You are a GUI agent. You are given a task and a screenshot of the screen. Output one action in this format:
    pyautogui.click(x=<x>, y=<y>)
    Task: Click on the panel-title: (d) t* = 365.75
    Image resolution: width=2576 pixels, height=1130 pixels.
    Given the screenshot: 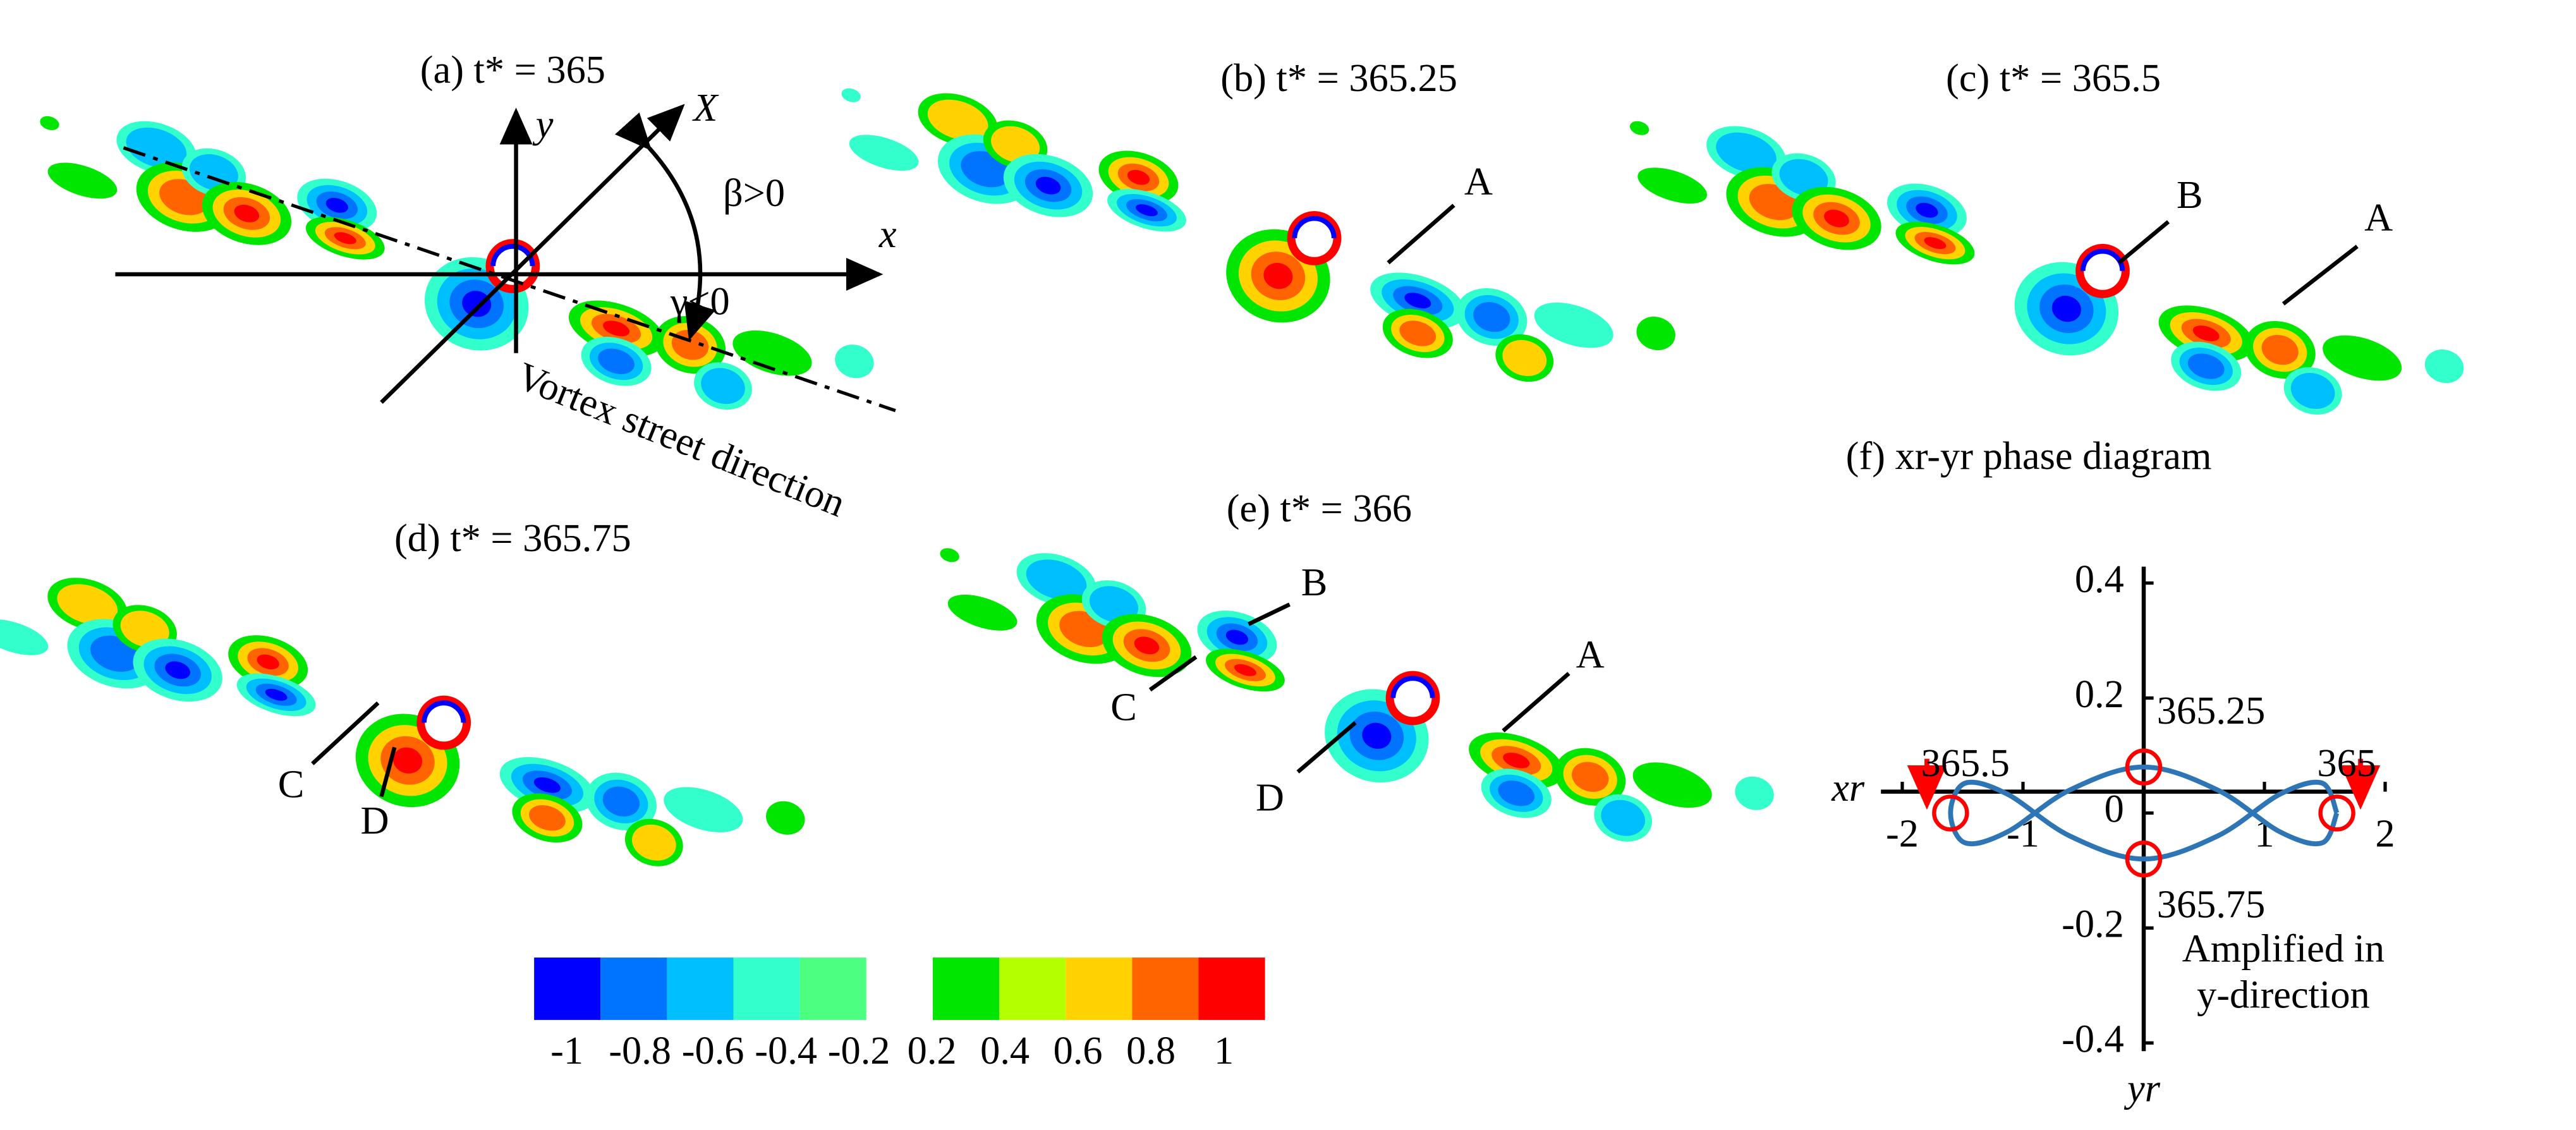 What is the action you would take?
    pyautogui.click(x=512, y=538)
    